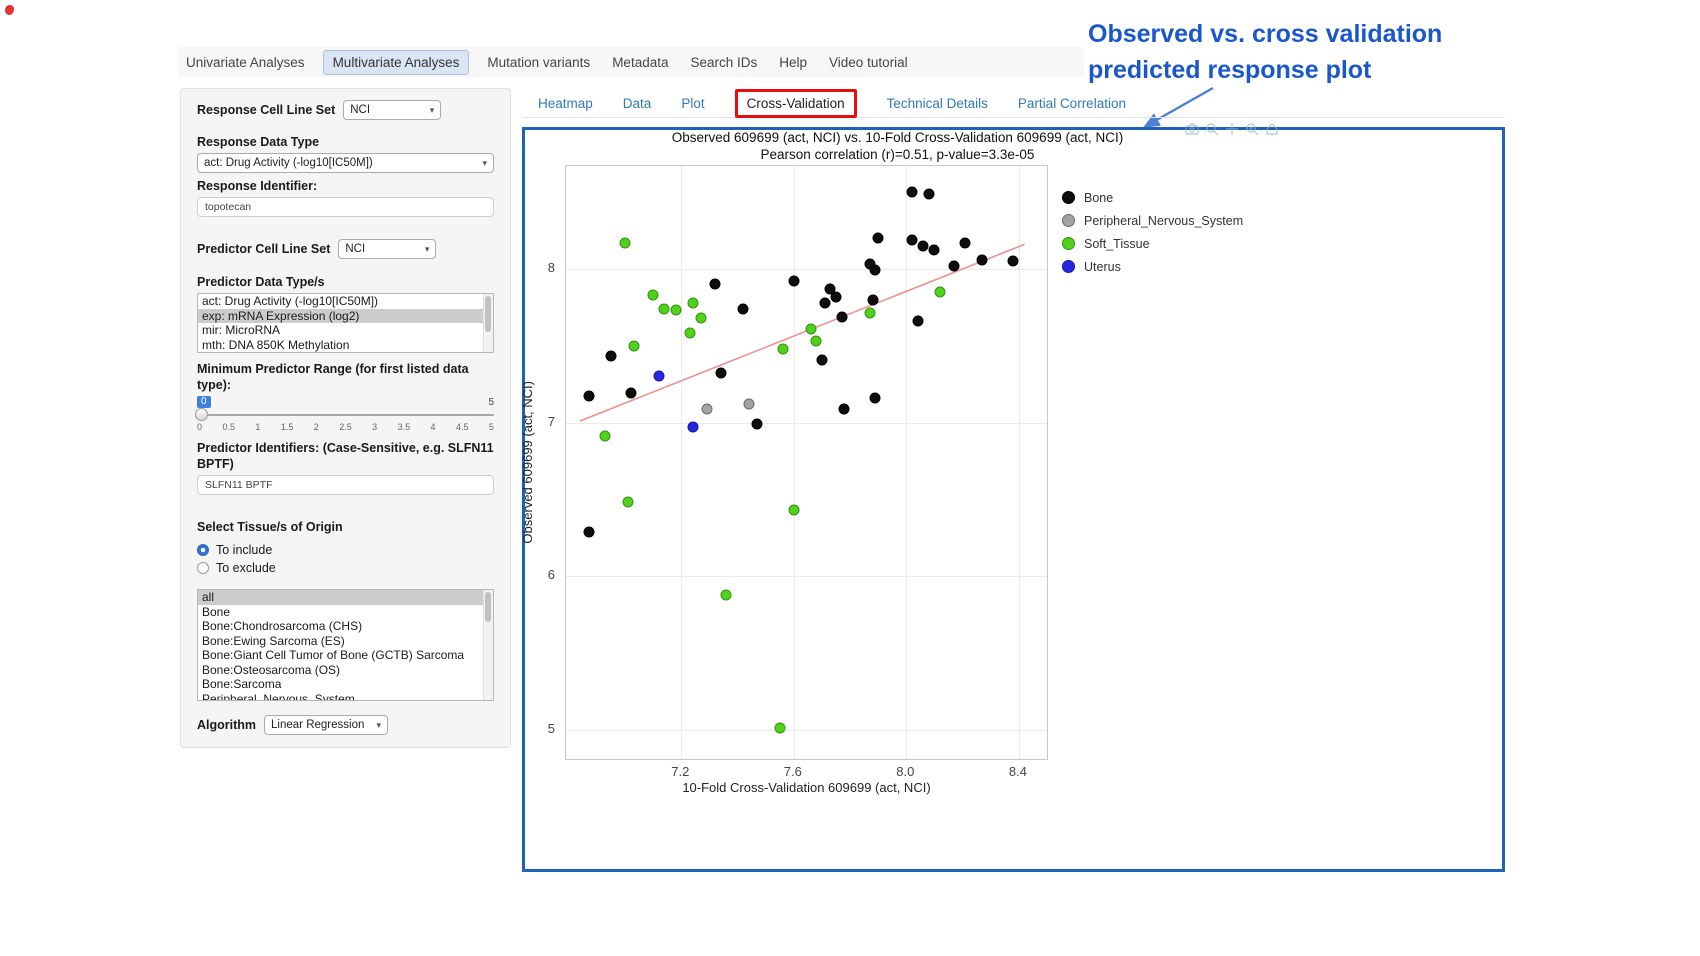 The height and width of the screenshot is (956, 1700). What do you see at coordinates (201, 414) in the screenshot?
I see `slider-handle` at bounding box center [201, 414].